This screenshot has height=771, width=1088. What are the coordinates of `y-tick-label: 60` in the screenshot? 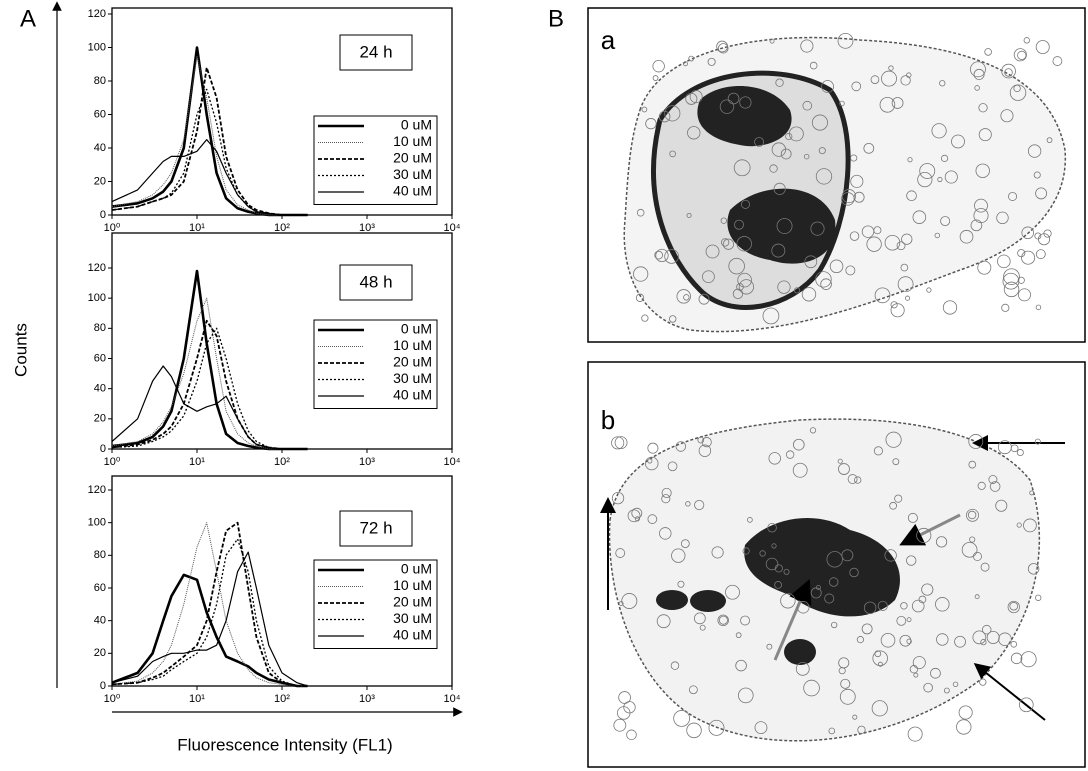 It's located at (100, 358).